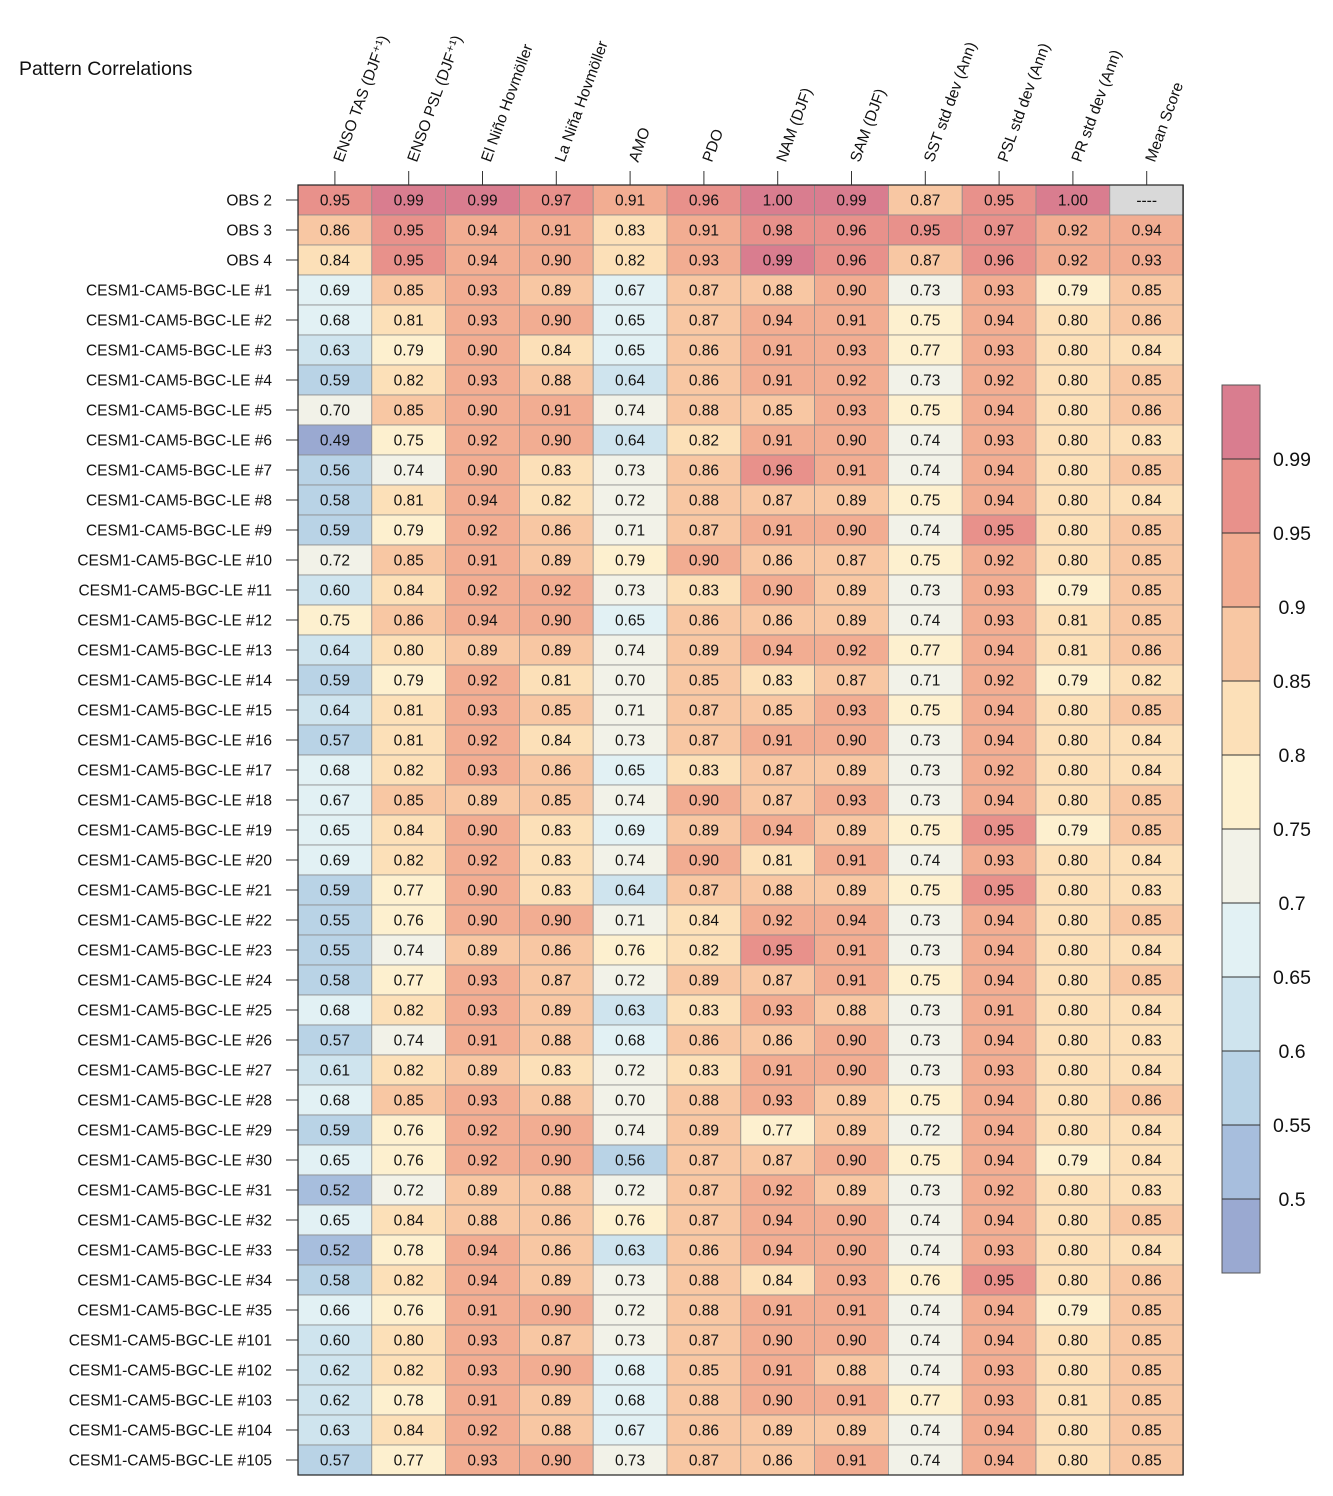 This screenshot has width=1333, height=1496. What do you see at coordinates (630, 1041) in the screenshot?
I see `cell-value: 0.68` at bounding box center [630, 1041].